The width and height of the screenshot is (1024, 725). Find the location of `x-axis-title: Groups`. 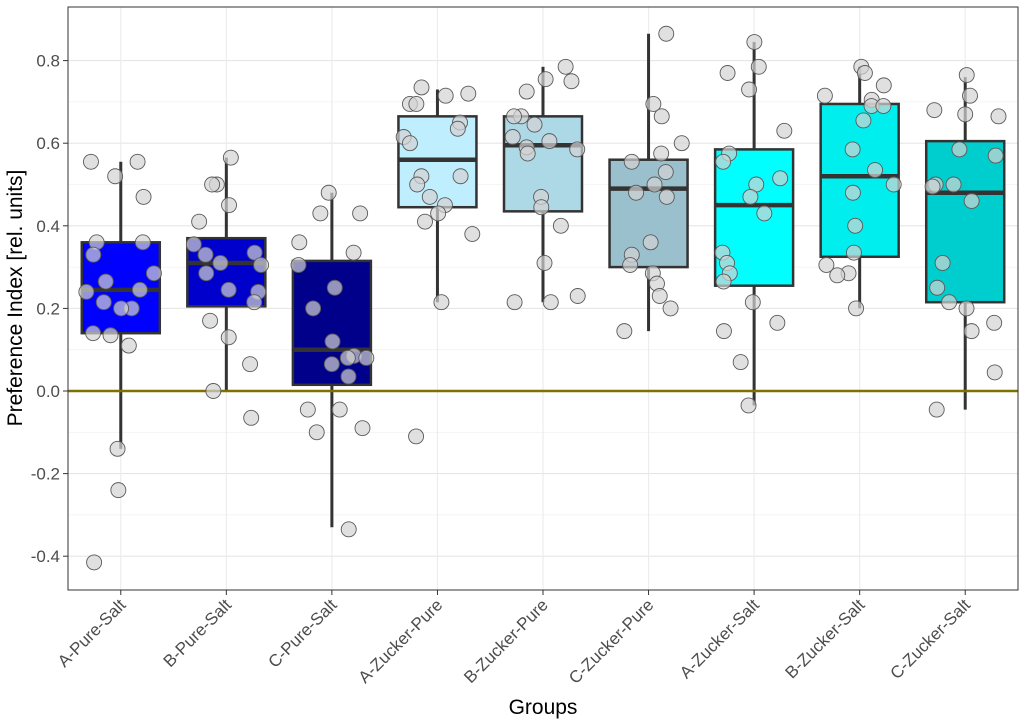

x-axis-title: Groups is located at coordinates (543, 707).